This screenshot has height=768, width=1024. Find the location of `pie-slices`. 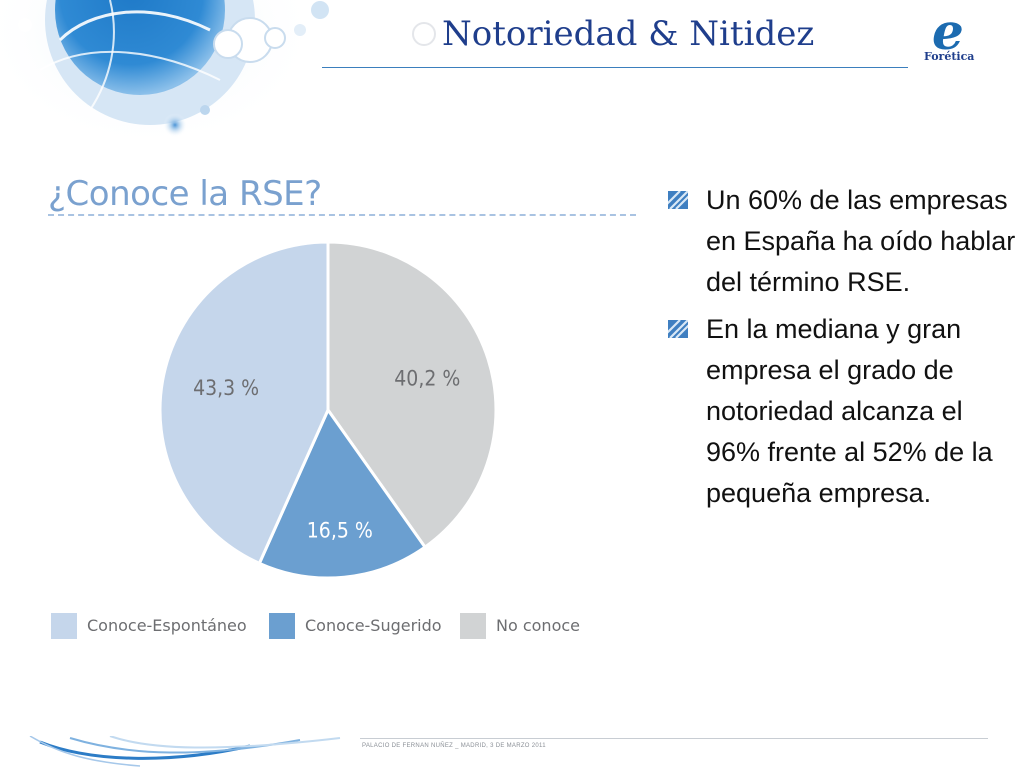

pie-slices is located at coordinates (328, 410).